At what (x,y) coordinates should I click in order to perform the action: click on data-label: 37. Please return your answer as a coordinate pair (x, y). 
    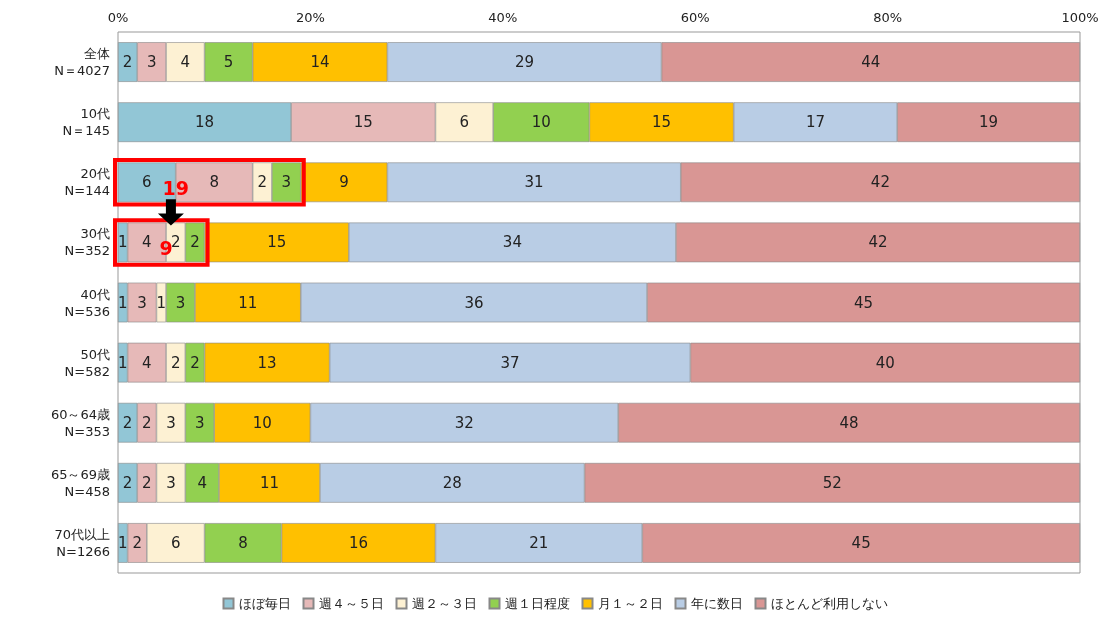
    Looking at the image, I should click on (510, 362).